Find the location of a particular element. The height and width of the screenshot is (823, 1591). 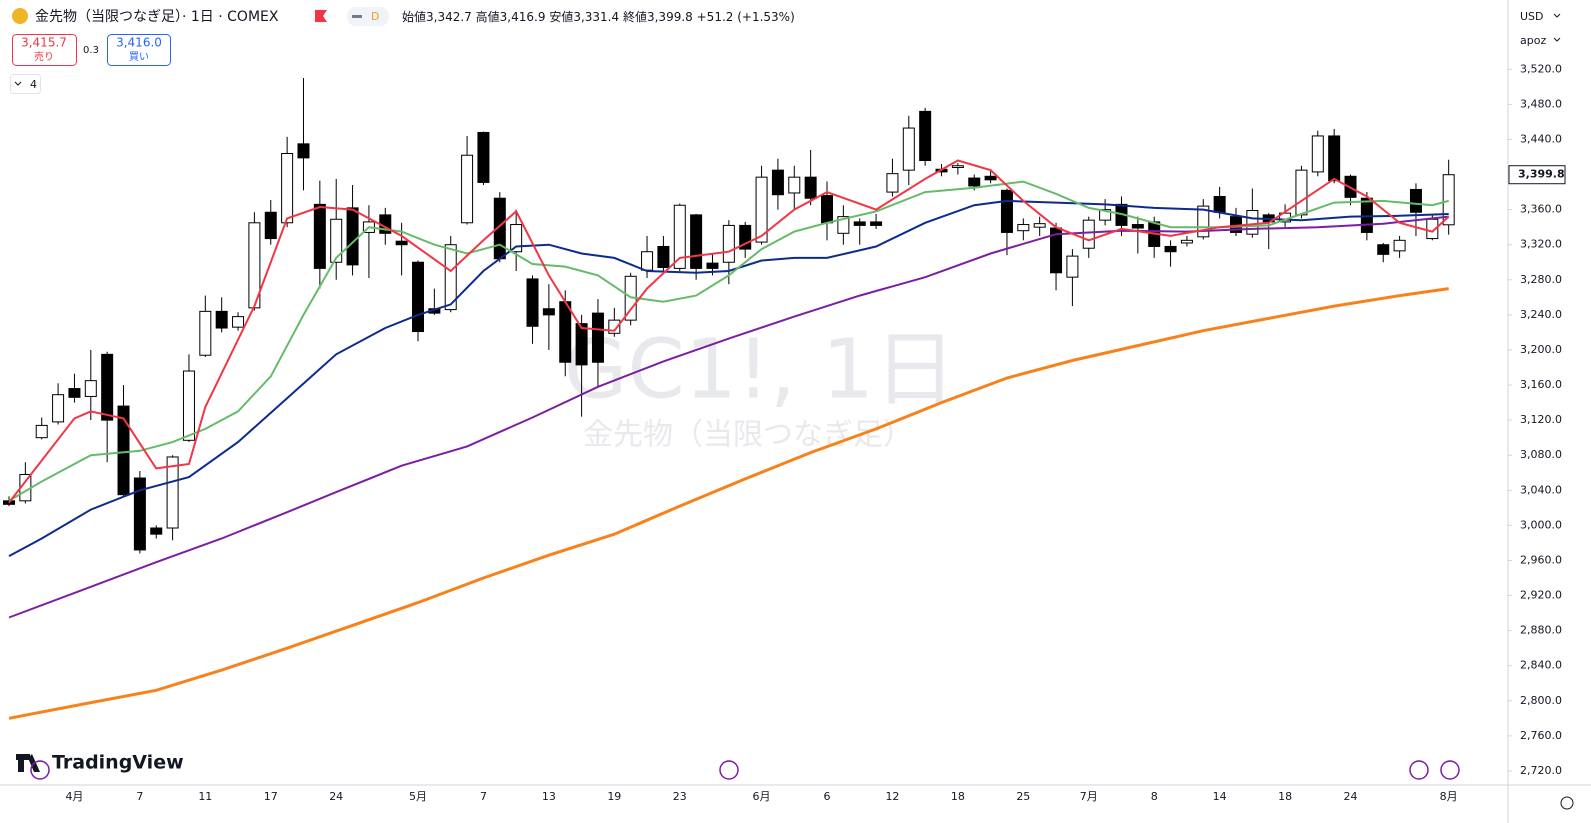

currency: USD is located at coordinates (1532, 16).